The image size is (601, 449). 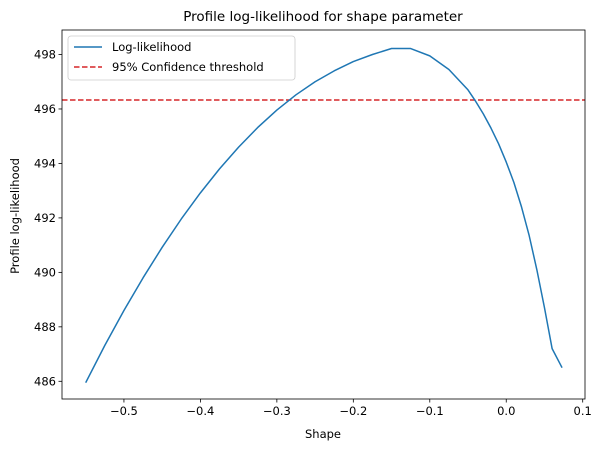 I want to click on y-tick-label: 494, so click(x=45, y=163).